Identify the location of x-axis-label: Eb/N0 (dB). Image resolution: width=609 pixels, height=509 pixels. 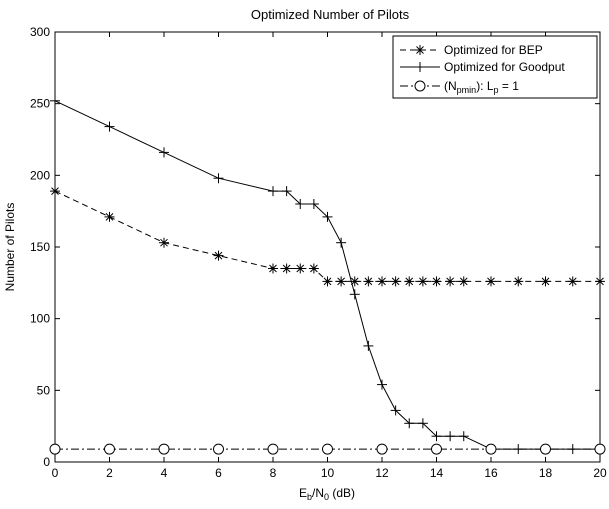
(327, 494).